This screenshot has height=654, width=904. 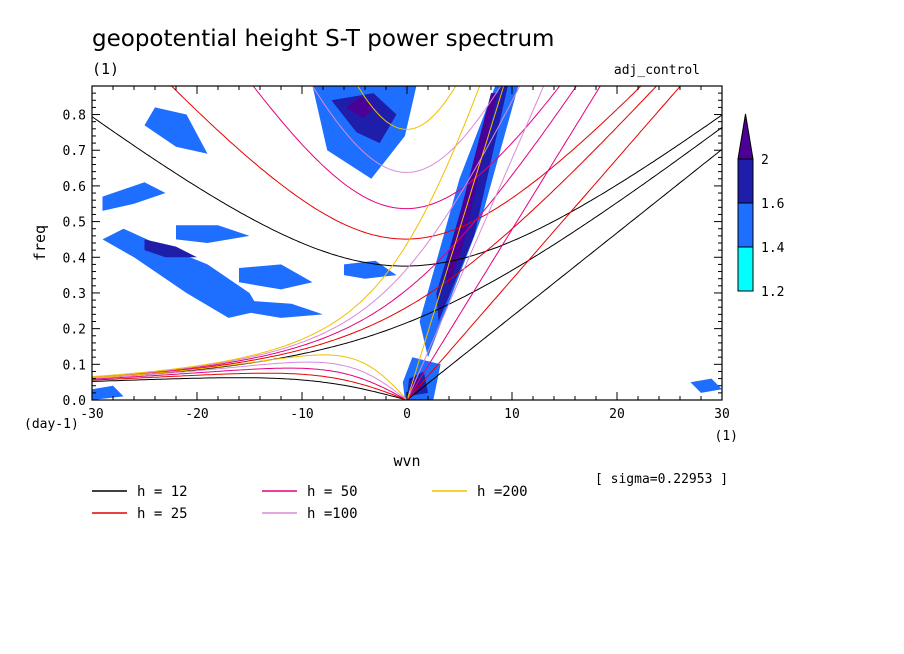 What do you see at coordinates (74, 223) in the screenshot?
I see `y-tick-label: 0.5` at bounding box center [74, 223].